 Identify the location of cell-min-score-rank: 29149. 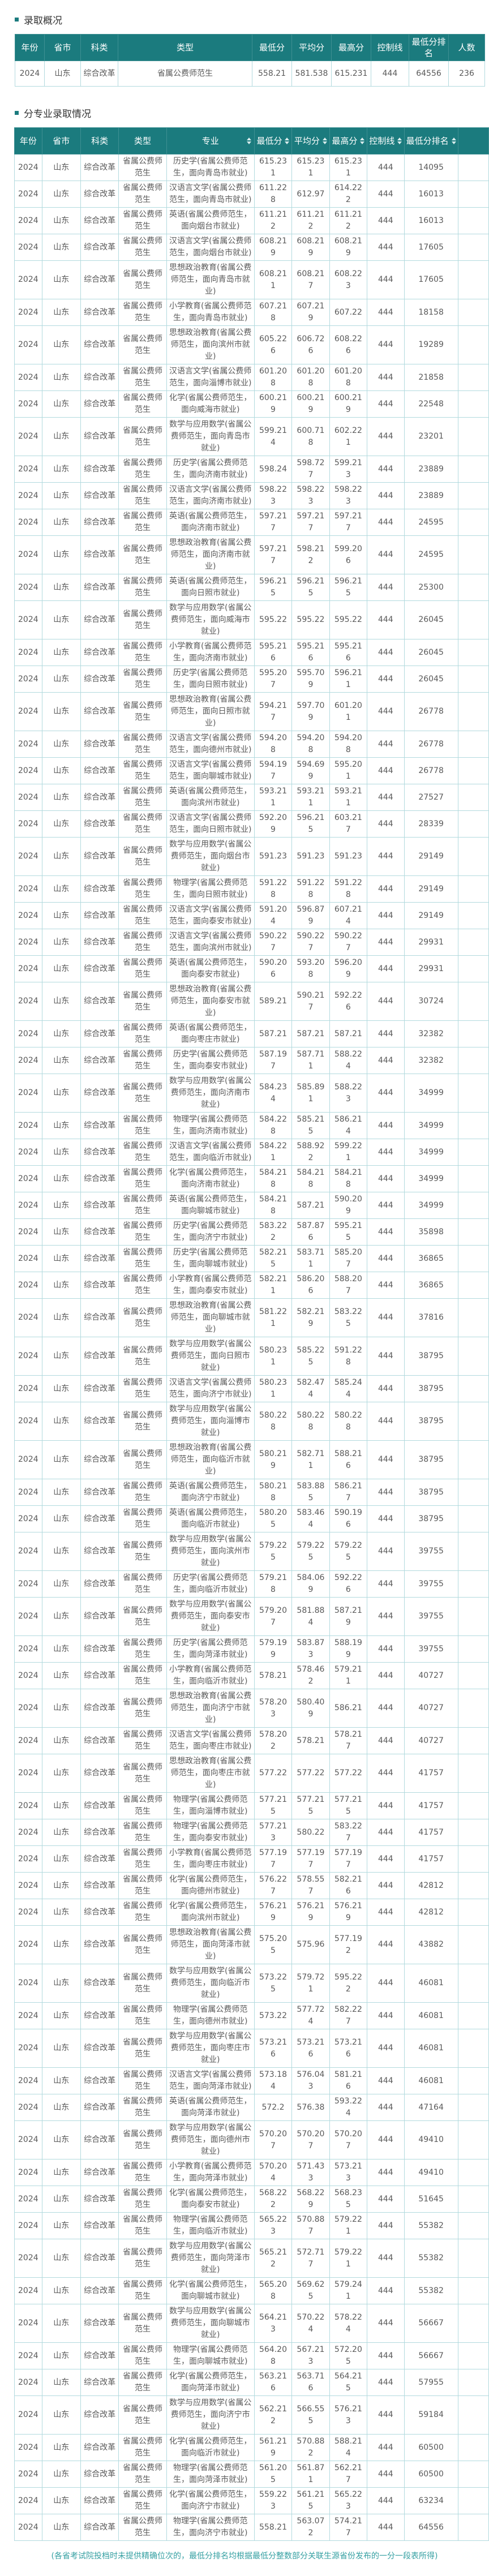
(431, 889).